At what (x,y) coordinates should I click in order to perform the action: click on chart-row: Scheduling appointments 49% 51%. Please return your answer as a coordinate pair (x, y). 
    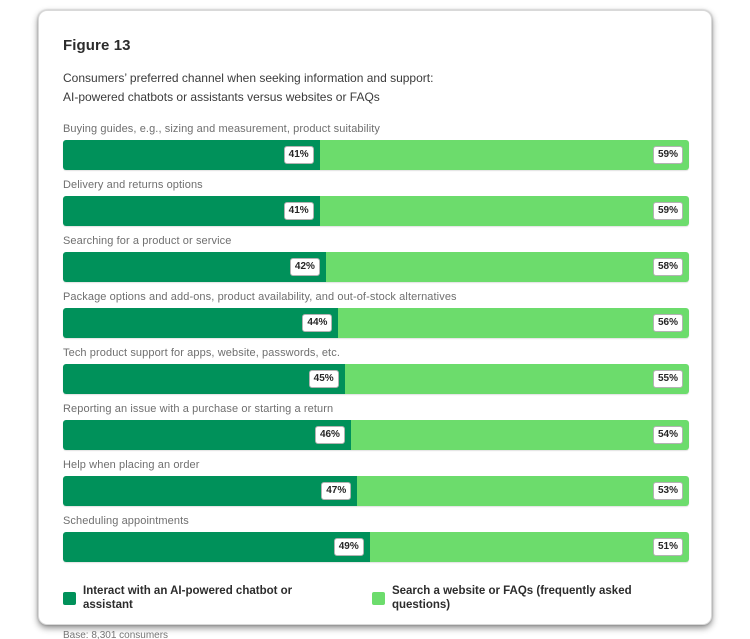
    Looking at the image, I should click on (376, 538).